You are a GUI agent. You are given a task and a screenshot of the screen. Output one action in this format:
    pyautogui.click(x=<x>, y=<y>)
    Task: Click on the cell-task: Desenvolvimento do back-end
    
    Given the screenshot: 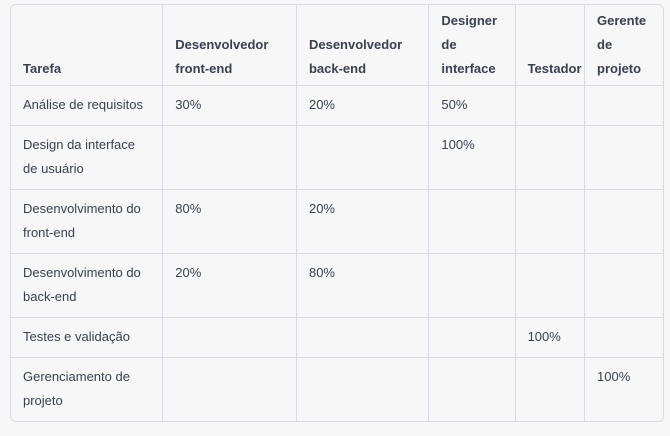 What is the action you would take?
    pyautogui.click(x=87, y=285)
    